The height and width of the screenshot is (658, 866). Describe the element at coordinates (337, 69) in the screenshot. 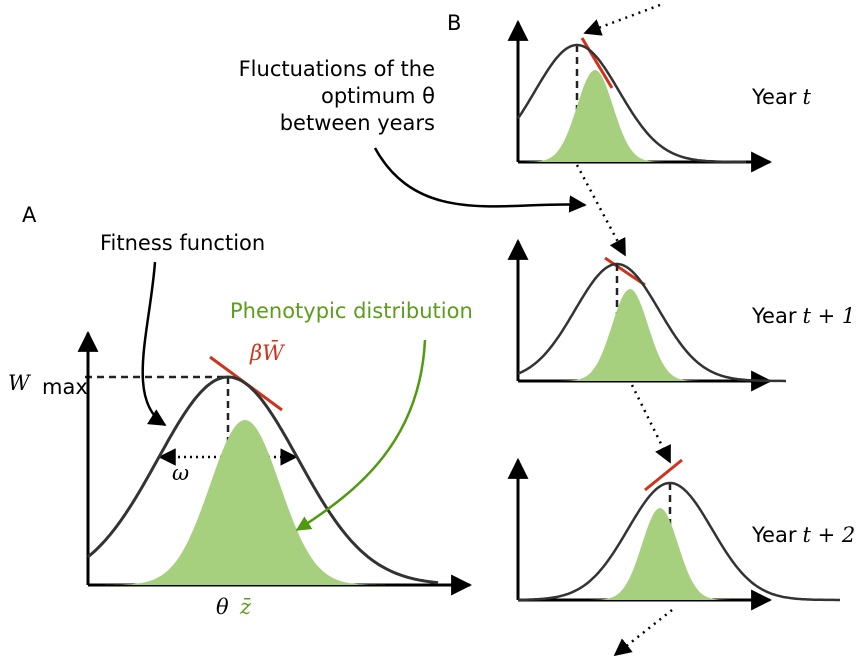

I see `fluctuation-text: Fluctuations of the` at that location.